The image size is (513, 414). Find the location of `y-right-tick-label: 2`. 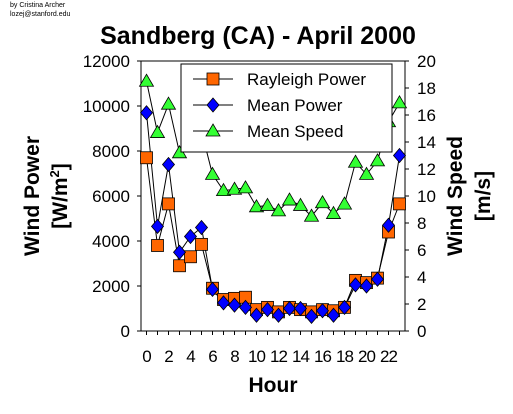

y-right-tick-label: 2 is located at coordinates (421, 304).